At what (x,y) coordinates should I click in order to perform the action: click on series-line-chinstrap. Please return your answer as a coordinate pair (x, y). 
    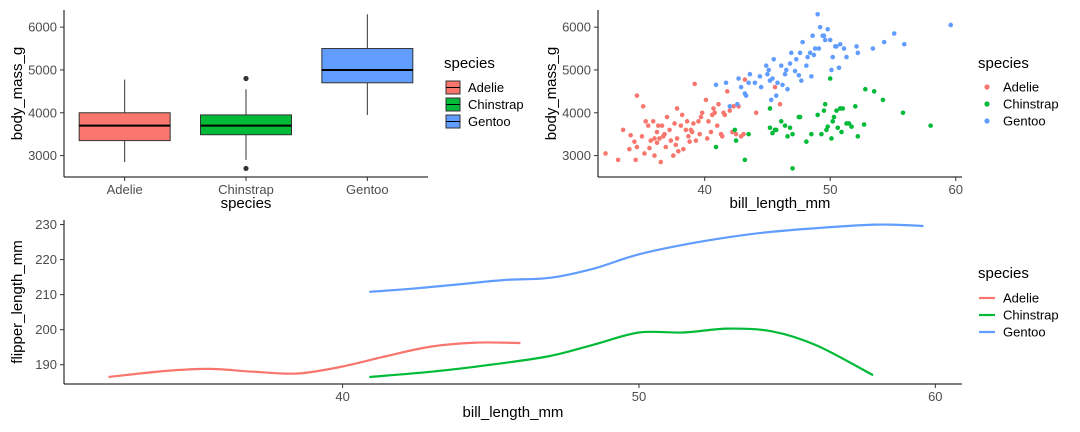
    Looking at the image, I should click on (621, 353).